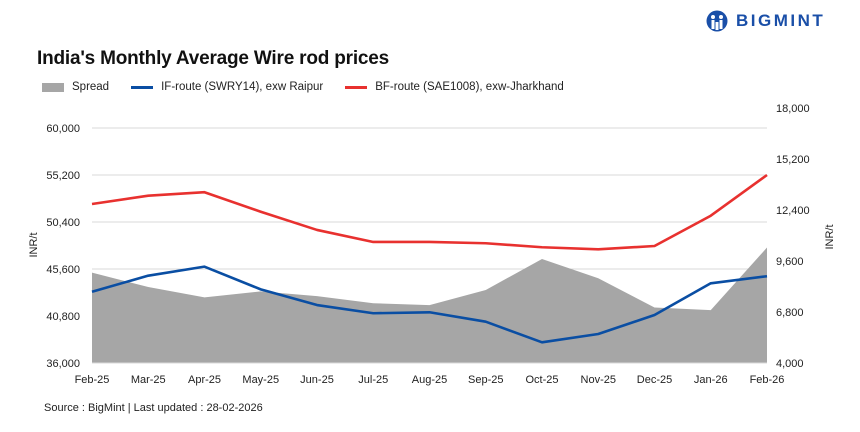 This screenshot has height=432, width=860. I want to click on y-axis-label-left: INR/t, so click(34, 244).